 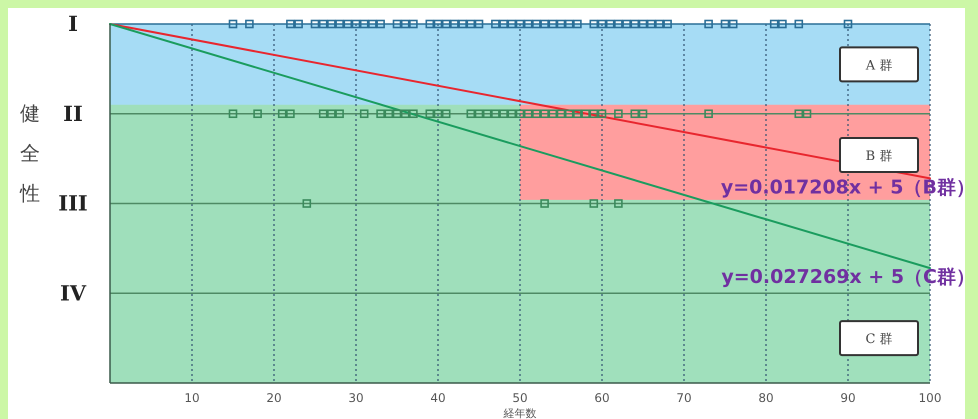 I want to click on x-tick-label: 90, so click(x=848, y=398).